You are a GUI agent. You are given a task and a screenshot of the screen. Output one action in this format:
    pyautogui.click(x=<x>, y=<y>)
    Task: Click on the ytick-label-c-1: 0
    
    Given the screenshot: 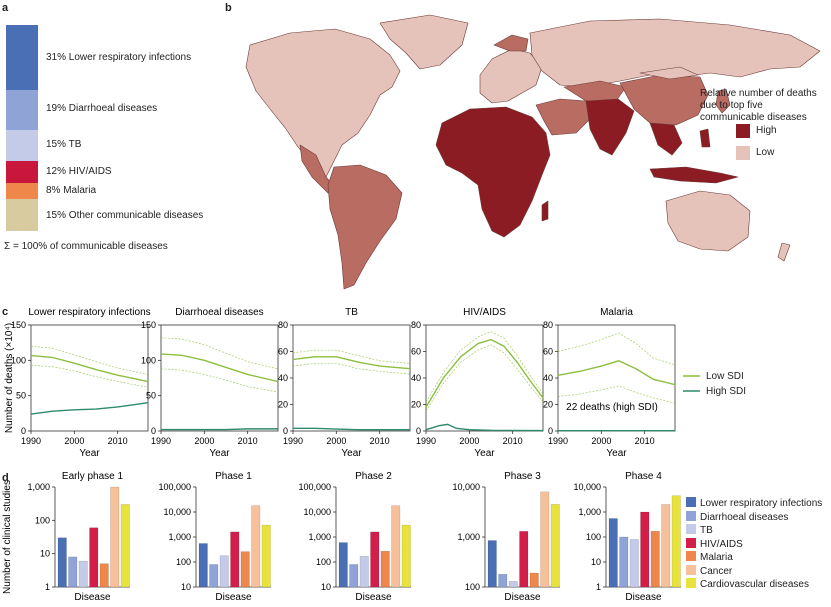 What is the action you would take?
    pyautogui.click(x=153, y=431)
    